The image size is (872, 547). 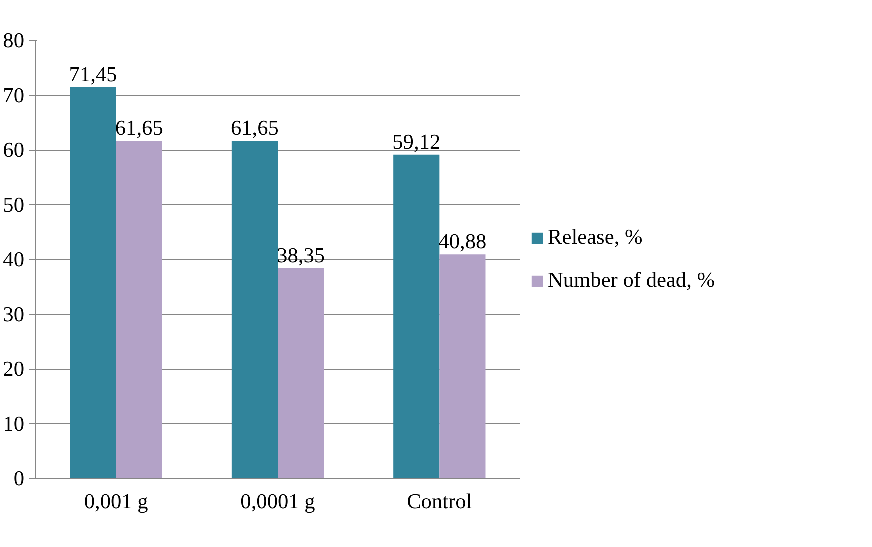 I want to click on y-tick-label: 0, so click(x=19, y=478).